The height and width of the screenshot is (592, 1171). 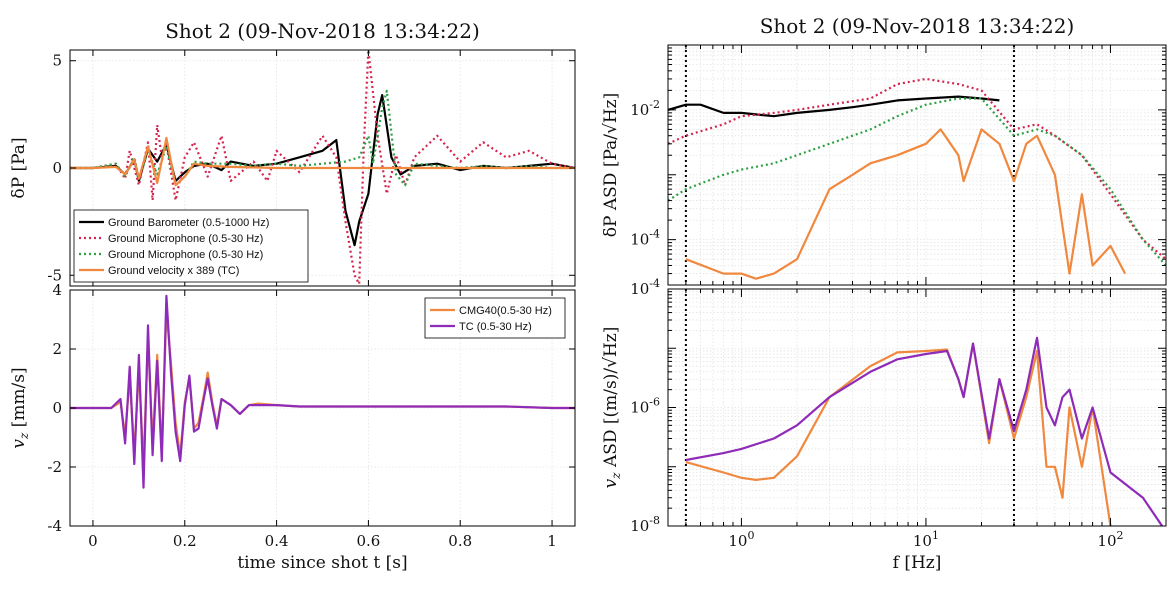 What do you see at coordinates (185, 541) in the screenshot?
I see `x-tick-label: 0.2` at bounding box center [185, 541].